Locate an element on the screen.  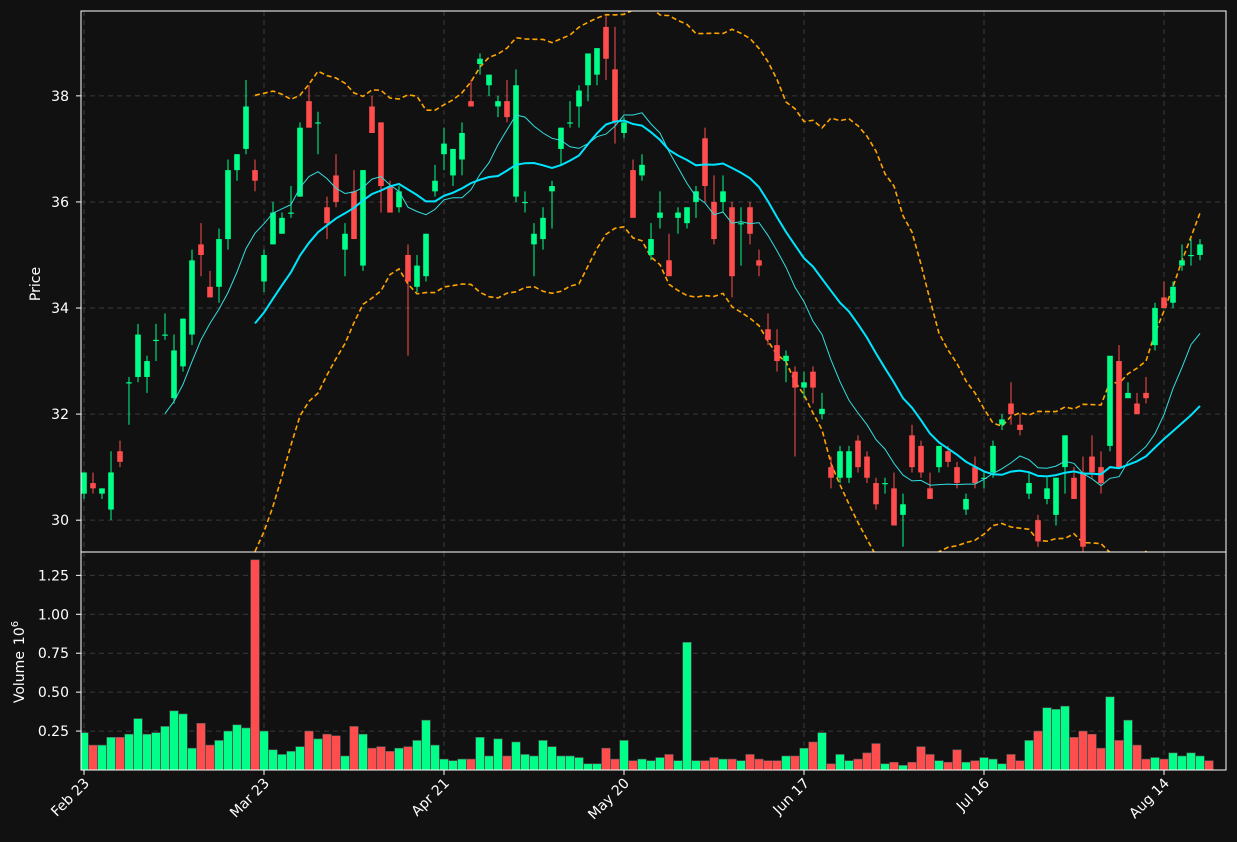
axis-labels: Price Volume 106 is located at coordinates (27, 485).